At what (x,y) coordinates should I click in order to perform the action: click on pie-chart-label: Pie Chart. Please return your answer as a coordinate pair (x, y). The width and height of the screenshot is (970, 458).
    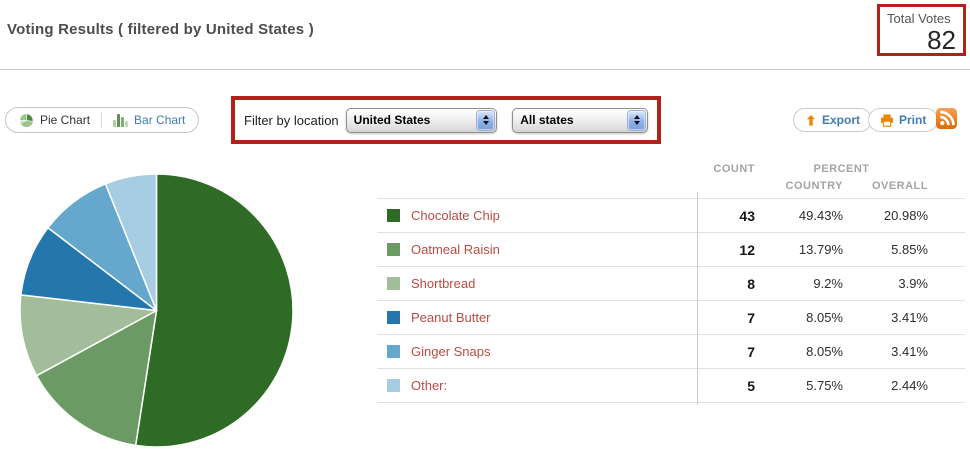
    Looking at the image, I should click on (65, 120).